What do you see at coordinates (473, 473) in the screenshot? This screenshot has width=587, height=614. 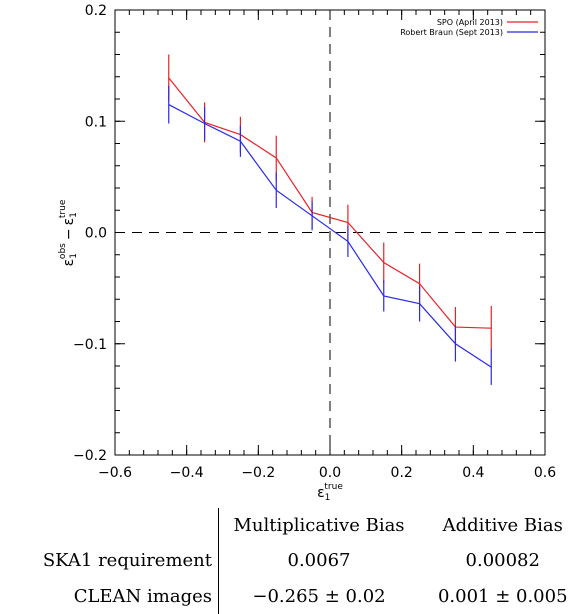 I see `x-tick-label: 0.4` at bounding box center [473, 473].